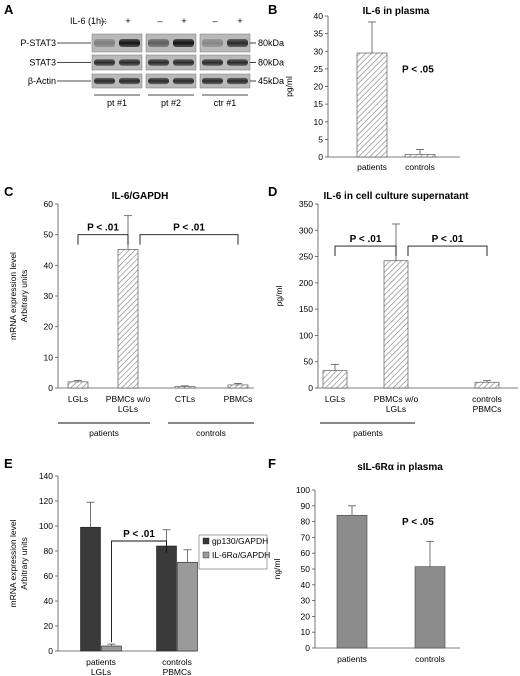  Describe the element at coordinates (420, 167) in the screenshot. I see `category-label: controls` at that location.